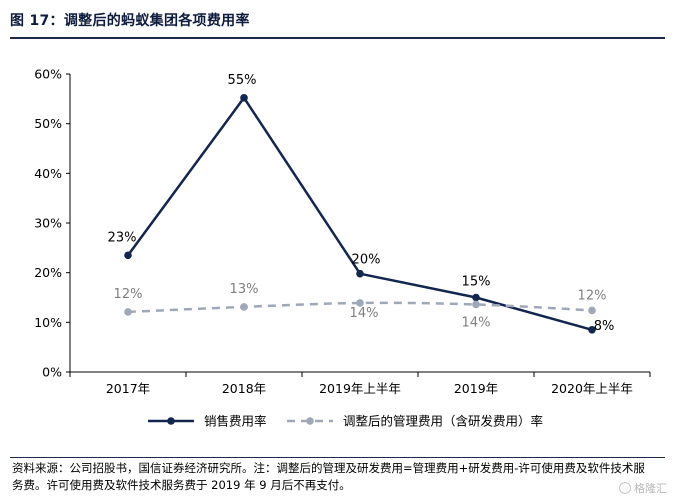 This screenshot has width=675, height=500. I want to click on x-tick-labels: 2017年 2018年 2019年上半年 2019年 2020年上半年, so click(360, 384).